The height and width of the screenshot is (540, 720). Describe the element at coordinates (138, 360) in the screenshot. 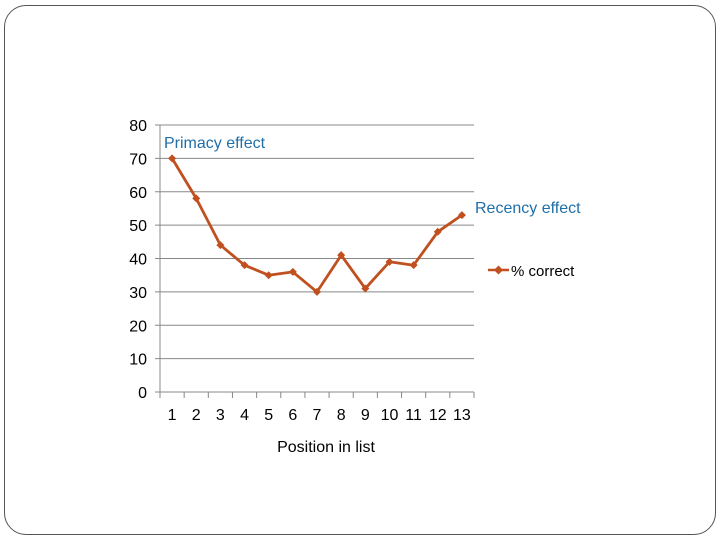

I see `y-tick-label: 10` at that location.